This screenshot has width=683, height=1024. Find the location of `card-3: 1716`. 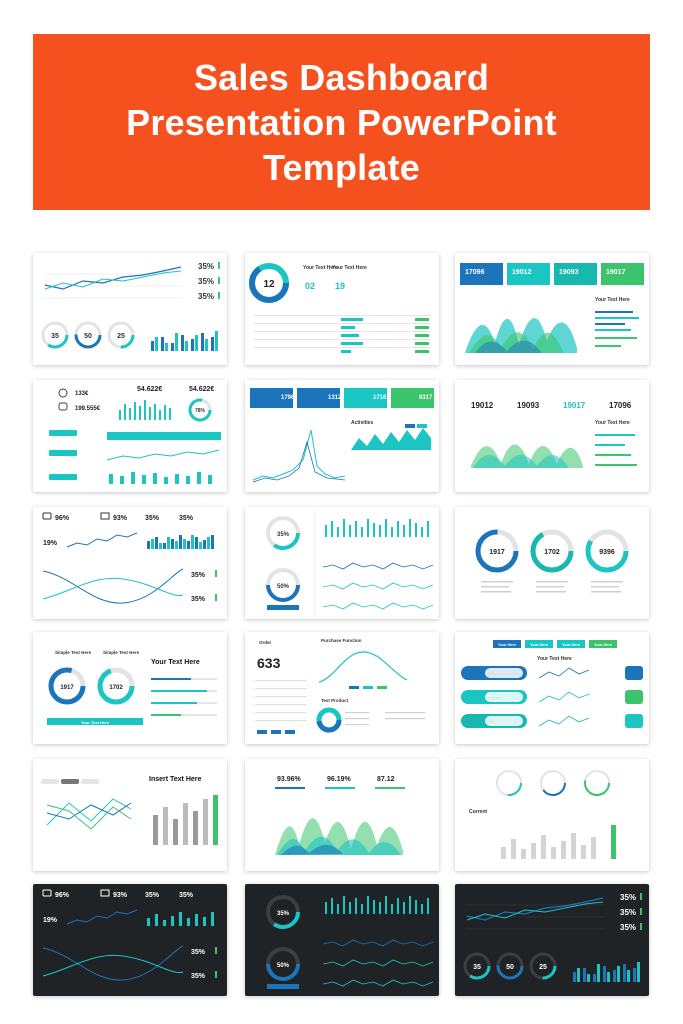

card-3: 1716 is located at coordinates (380, 398).